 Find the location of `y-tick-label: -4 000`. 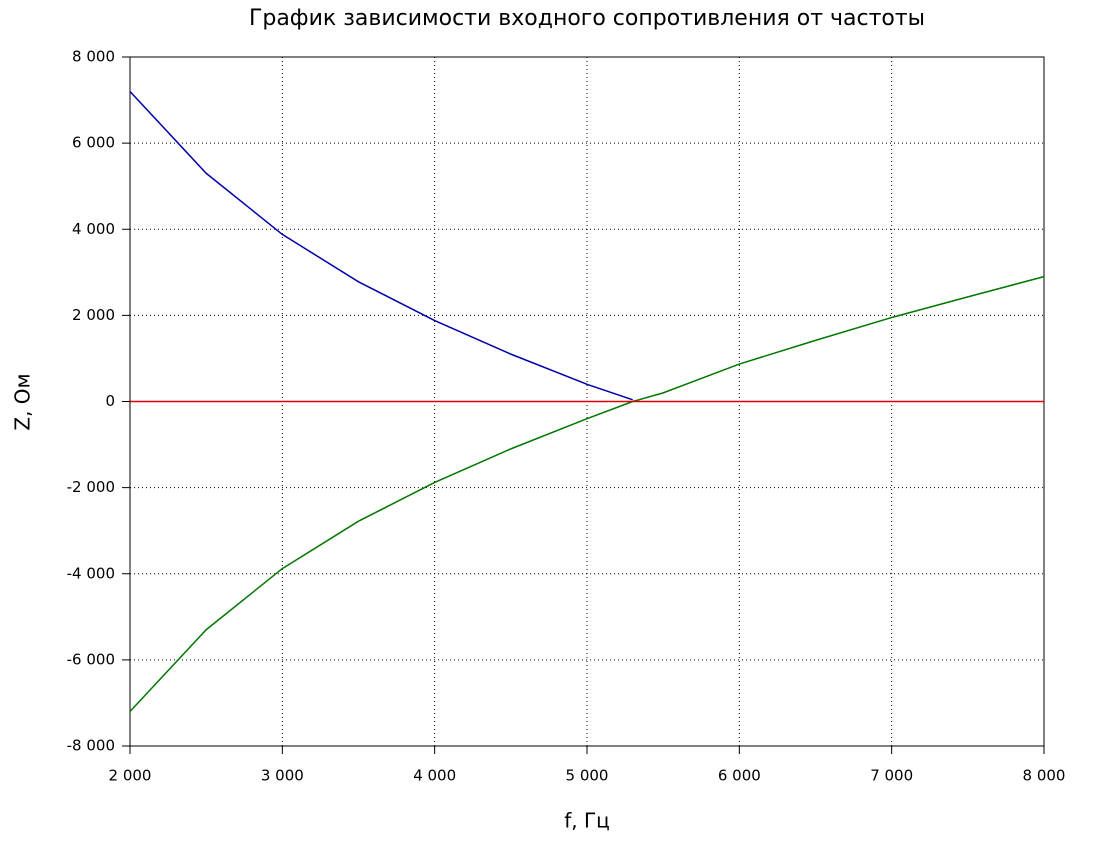

y-tick-label: -4 000 is located at coordinates (91, 573).